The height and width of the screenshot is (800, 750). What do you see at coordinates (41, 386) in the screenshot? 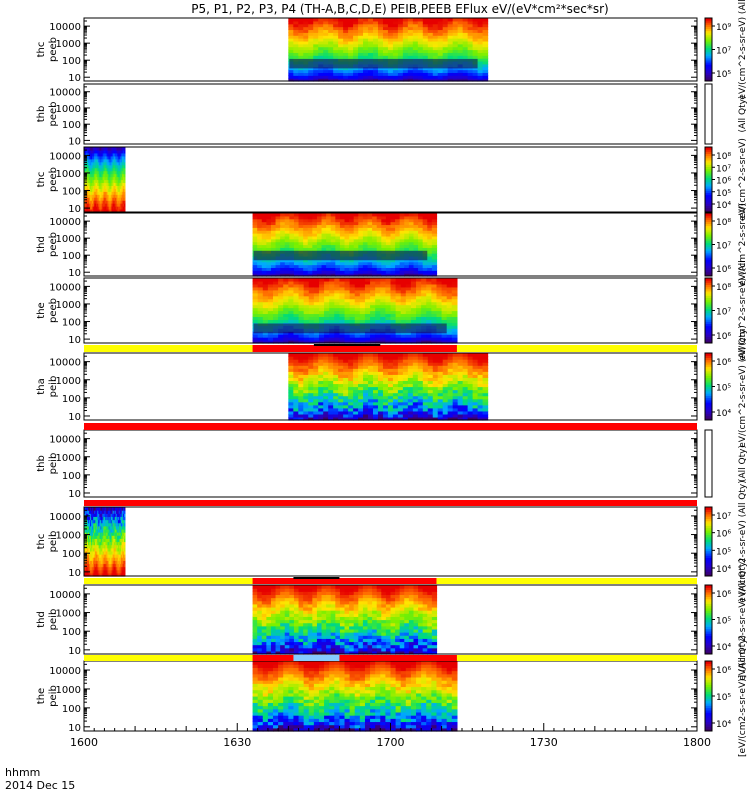
I see `probe-label: tha` at bounding box center [41, 386].